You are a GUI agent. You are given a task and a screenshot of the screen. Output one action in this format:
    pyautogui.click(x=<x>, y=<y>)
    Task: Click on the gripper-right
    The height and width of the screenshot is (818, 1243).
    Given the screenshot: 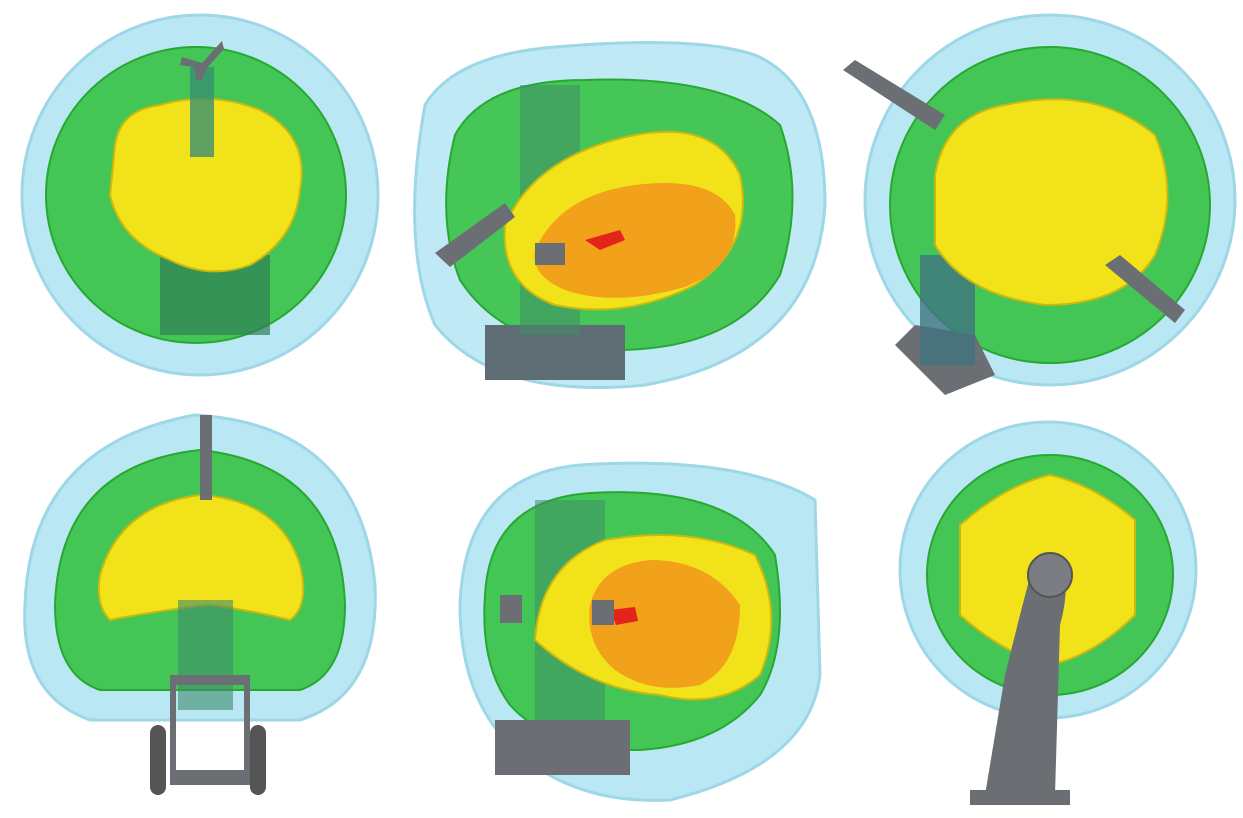 What is the action you would take?
    pyautogui.click(x=603, y=612)
    